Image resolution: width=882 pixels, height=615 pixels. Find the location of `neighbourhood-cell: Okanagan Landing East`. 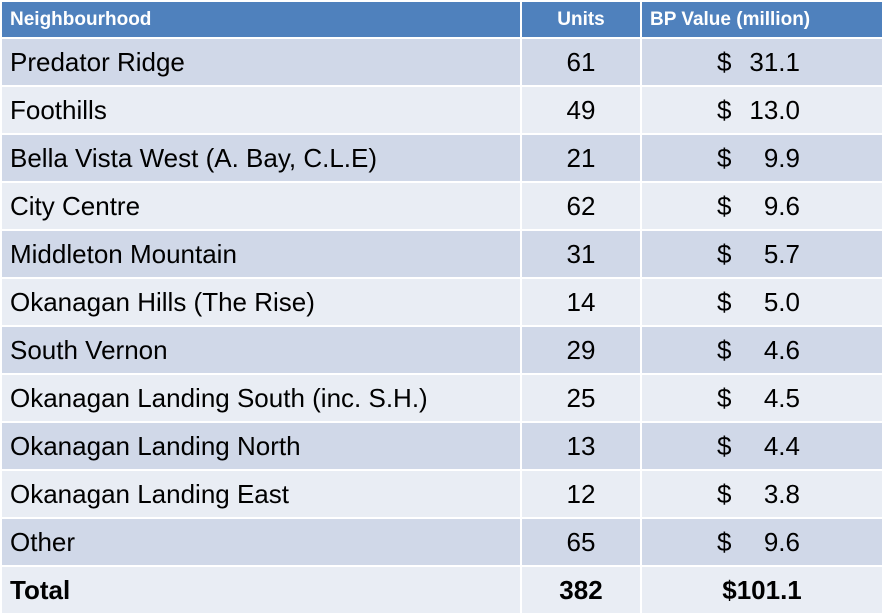

neighbourhood-cell: Okanagan Landing East is located at coordinates (261, 494).